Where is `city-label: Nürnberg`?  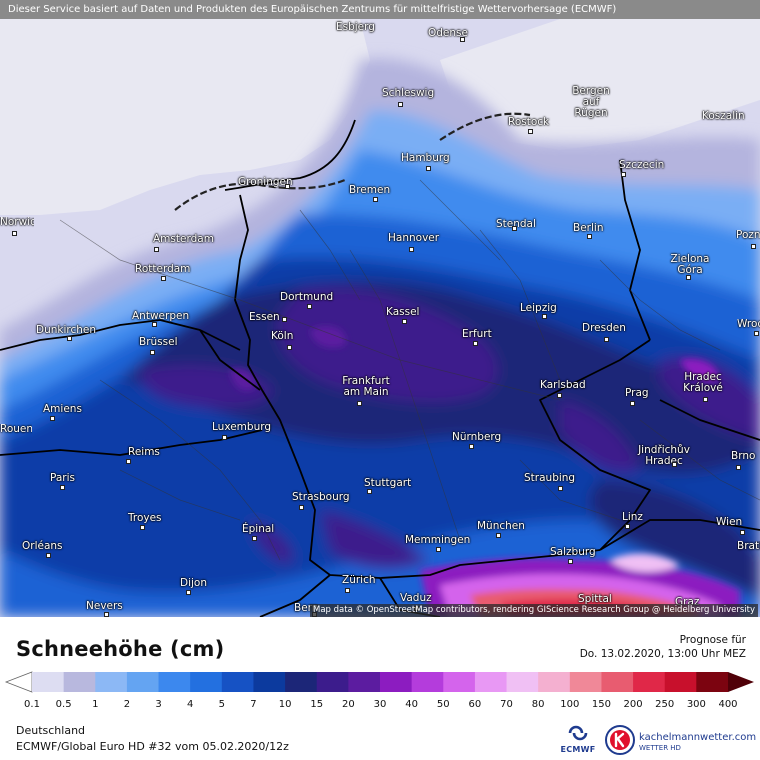
city-label: Nürnberg is located at coordinates (477, 437).